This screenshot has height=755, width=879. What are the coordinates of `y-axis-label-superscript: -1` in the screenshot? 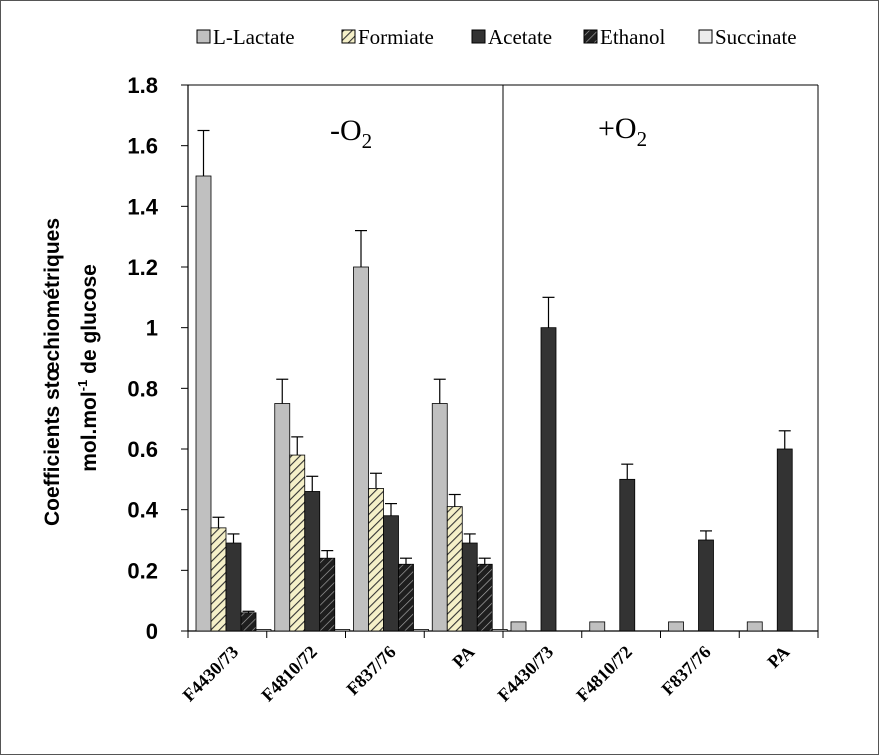 It's located at (82, 386).